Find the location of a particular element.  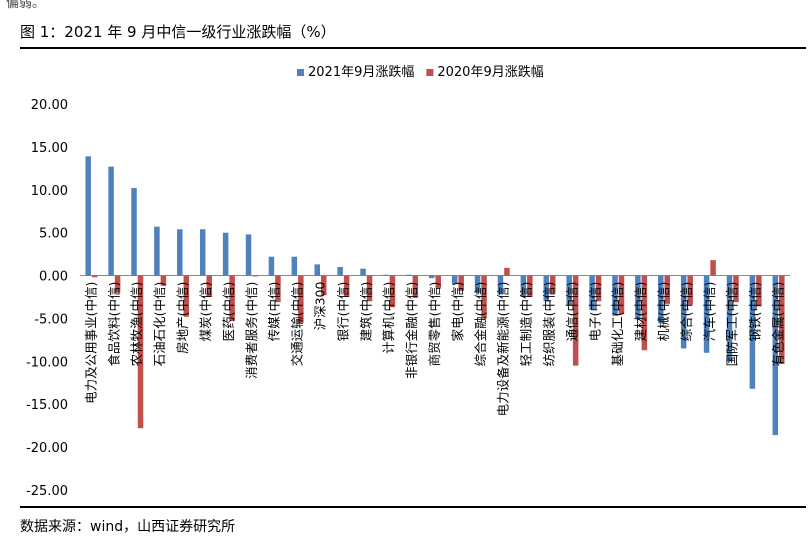

category-label: 国防军工(中信) is located at coordinates (732, 324).